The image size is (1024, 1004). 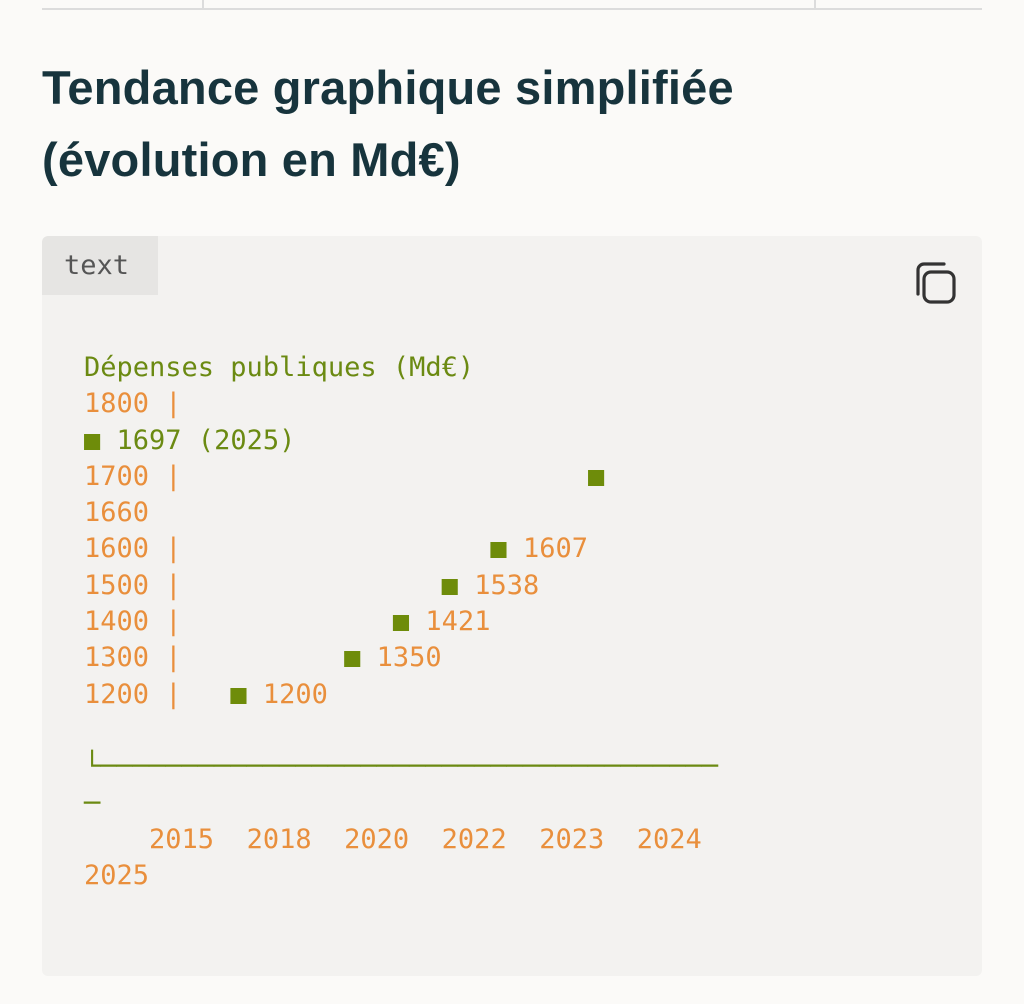 What do you see at coordinates (117, 513) in the screenshot?
I see `y-tick-label: 1660` at bounding box center [117, 513].